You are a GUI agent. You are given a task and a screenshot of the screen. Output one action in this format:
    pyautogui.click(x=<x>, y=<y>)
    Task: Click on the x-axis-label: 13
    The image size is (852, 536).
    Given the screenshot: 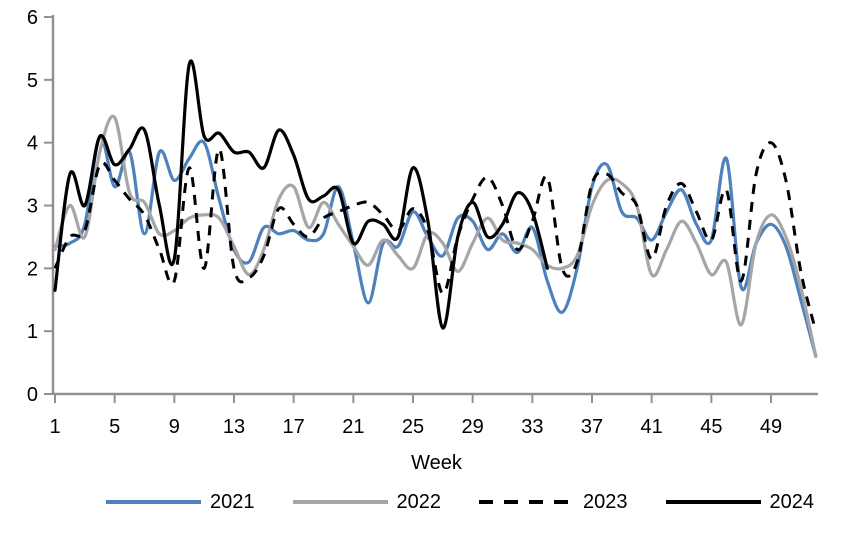 What is the action you would take?
    pyautogui.click(x=234, y=427)
    